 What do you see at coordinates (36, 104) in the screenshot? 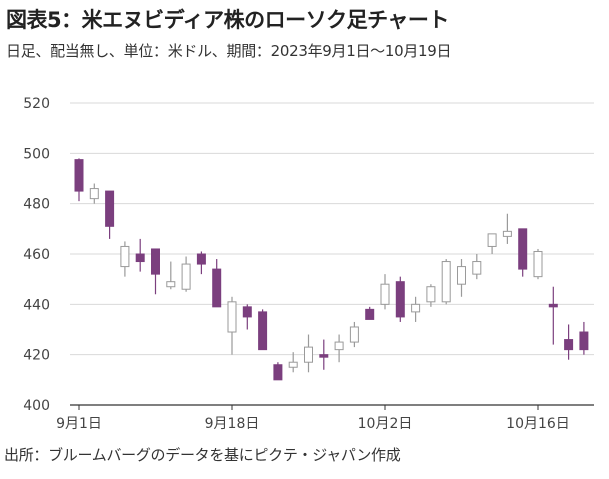
I see `y-tick-label: 520` at bounding box center [36, 104].